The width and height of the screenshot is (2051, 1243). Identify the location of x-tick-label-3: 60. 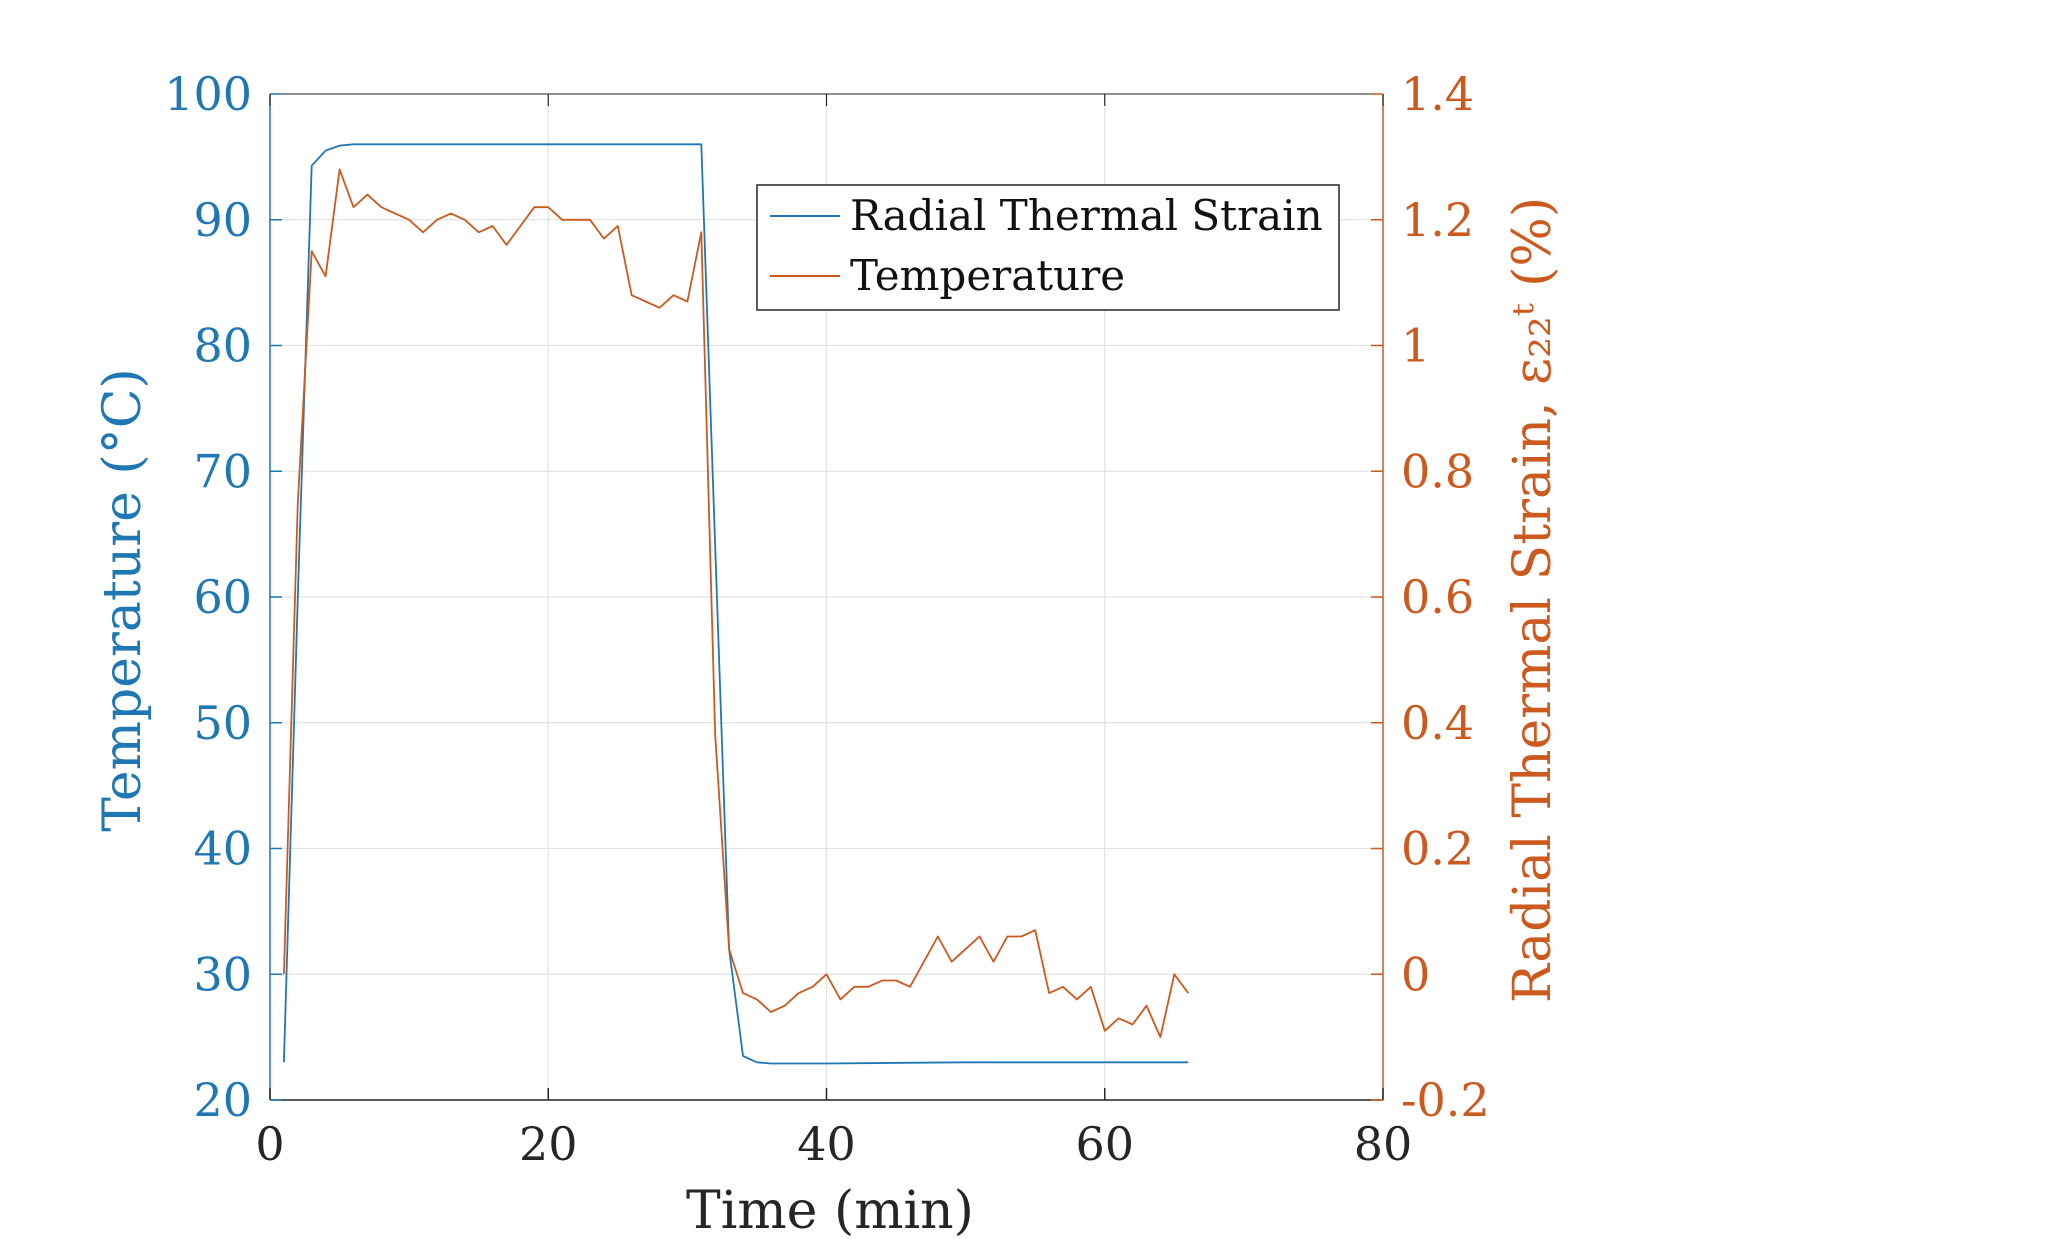
(1104, 1144).